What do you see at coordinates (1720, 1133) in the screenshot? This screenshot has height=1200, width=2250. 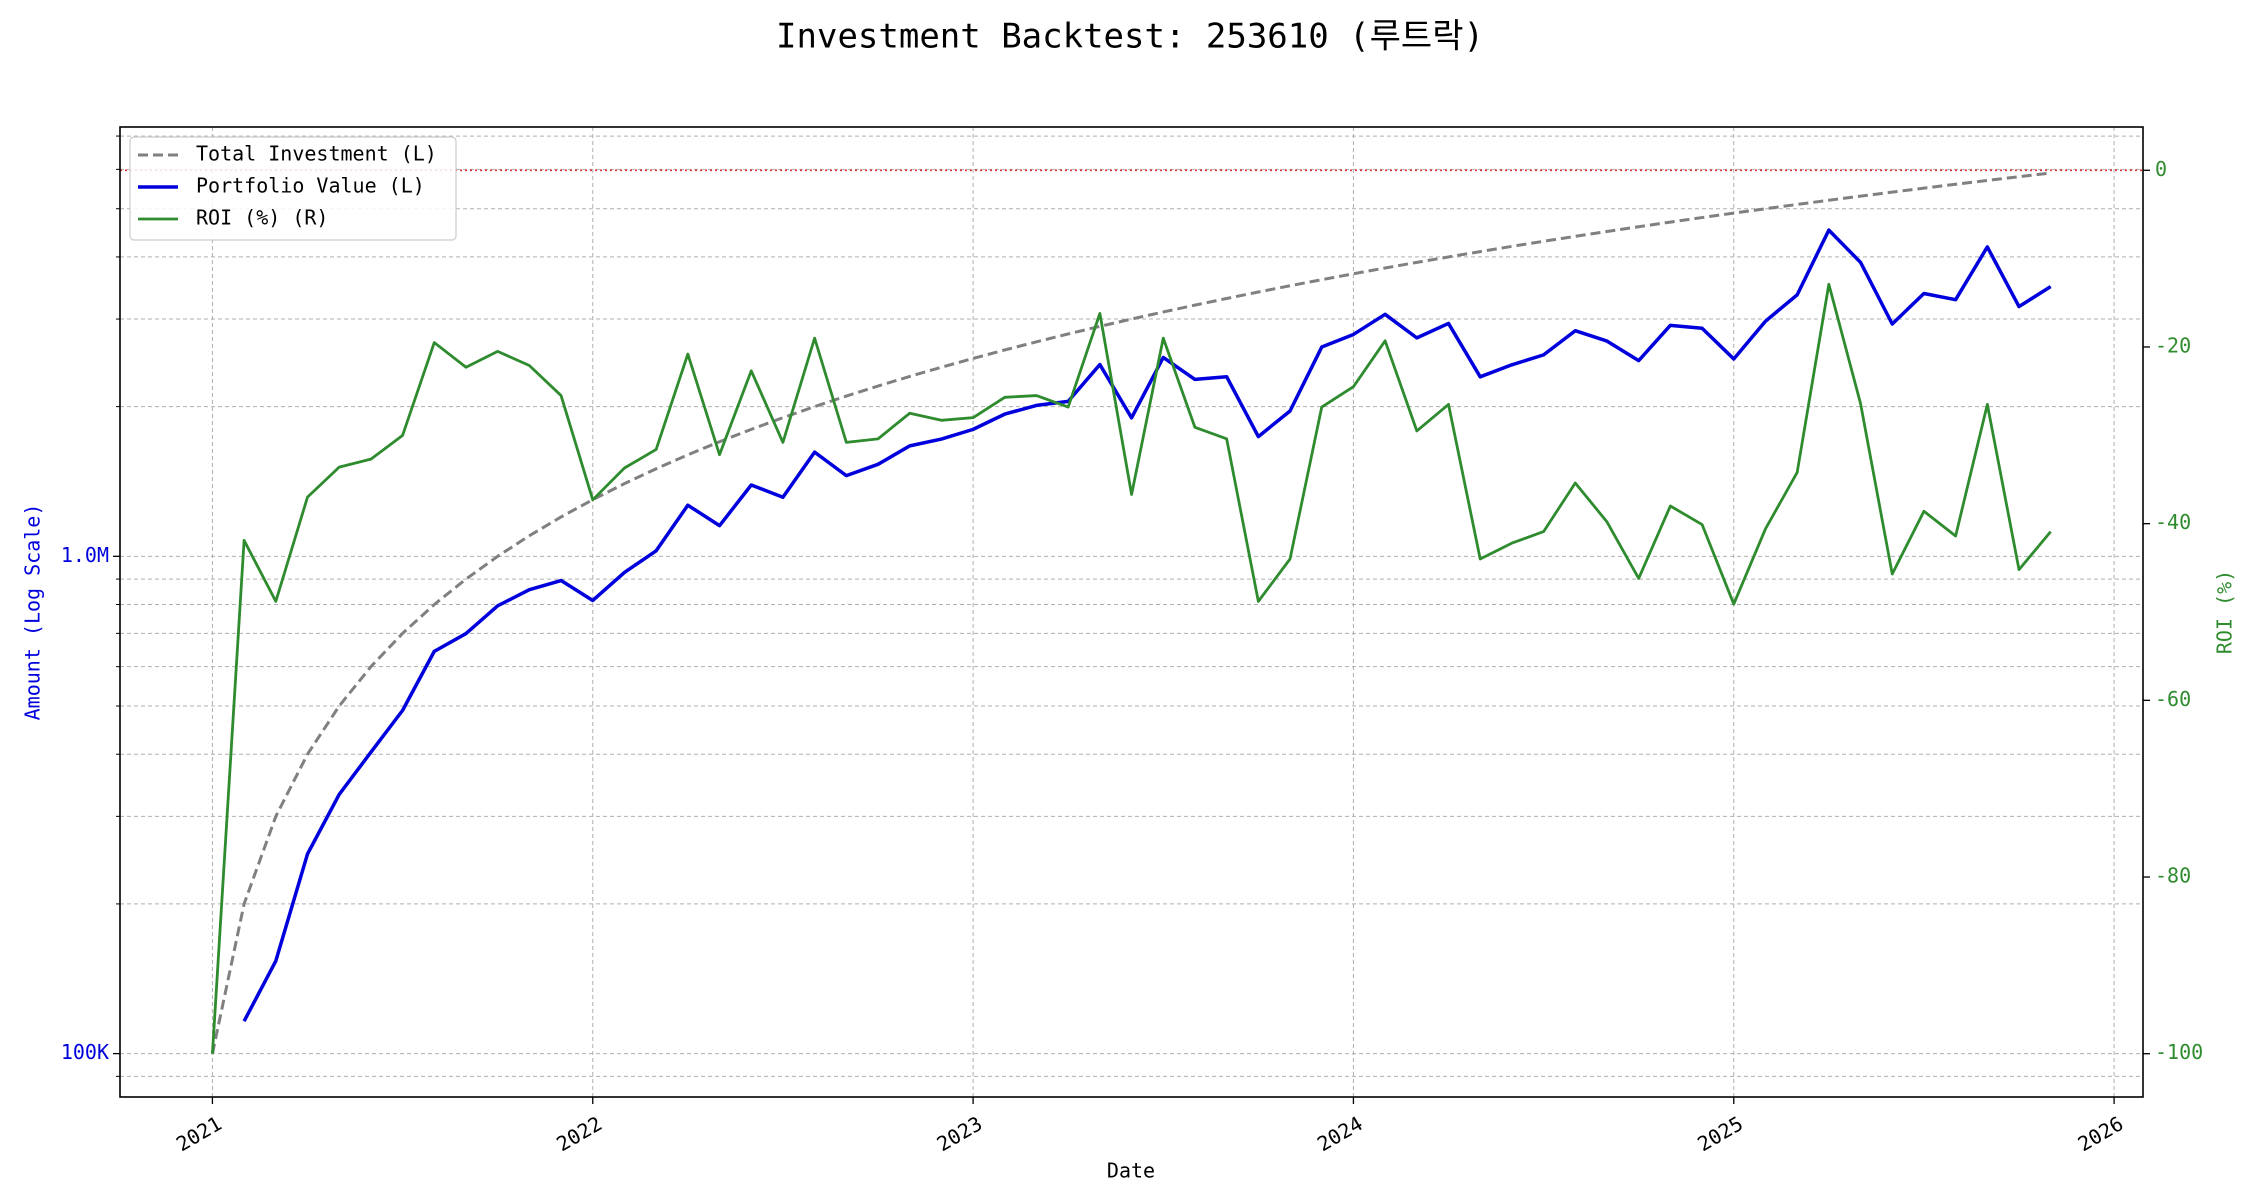 I see `x-tick-label: 2025` at bounding box center [1720, 1133].